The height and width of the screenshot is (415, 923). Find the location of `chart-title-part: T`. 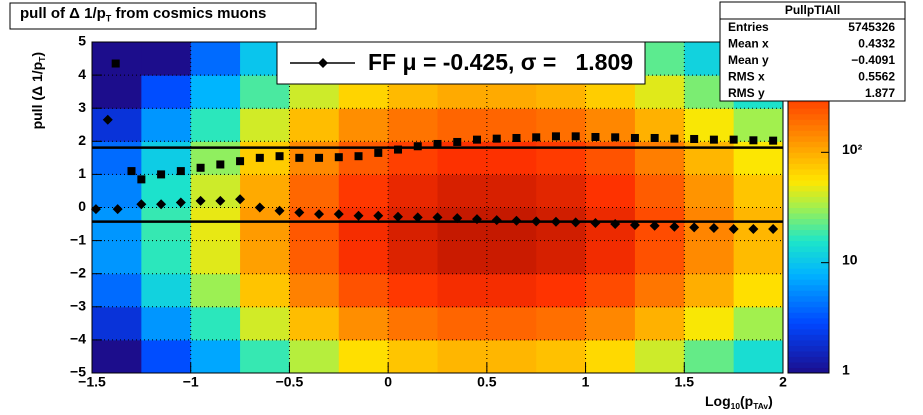

chart-title-part: T is located at coordinates (109, 19).